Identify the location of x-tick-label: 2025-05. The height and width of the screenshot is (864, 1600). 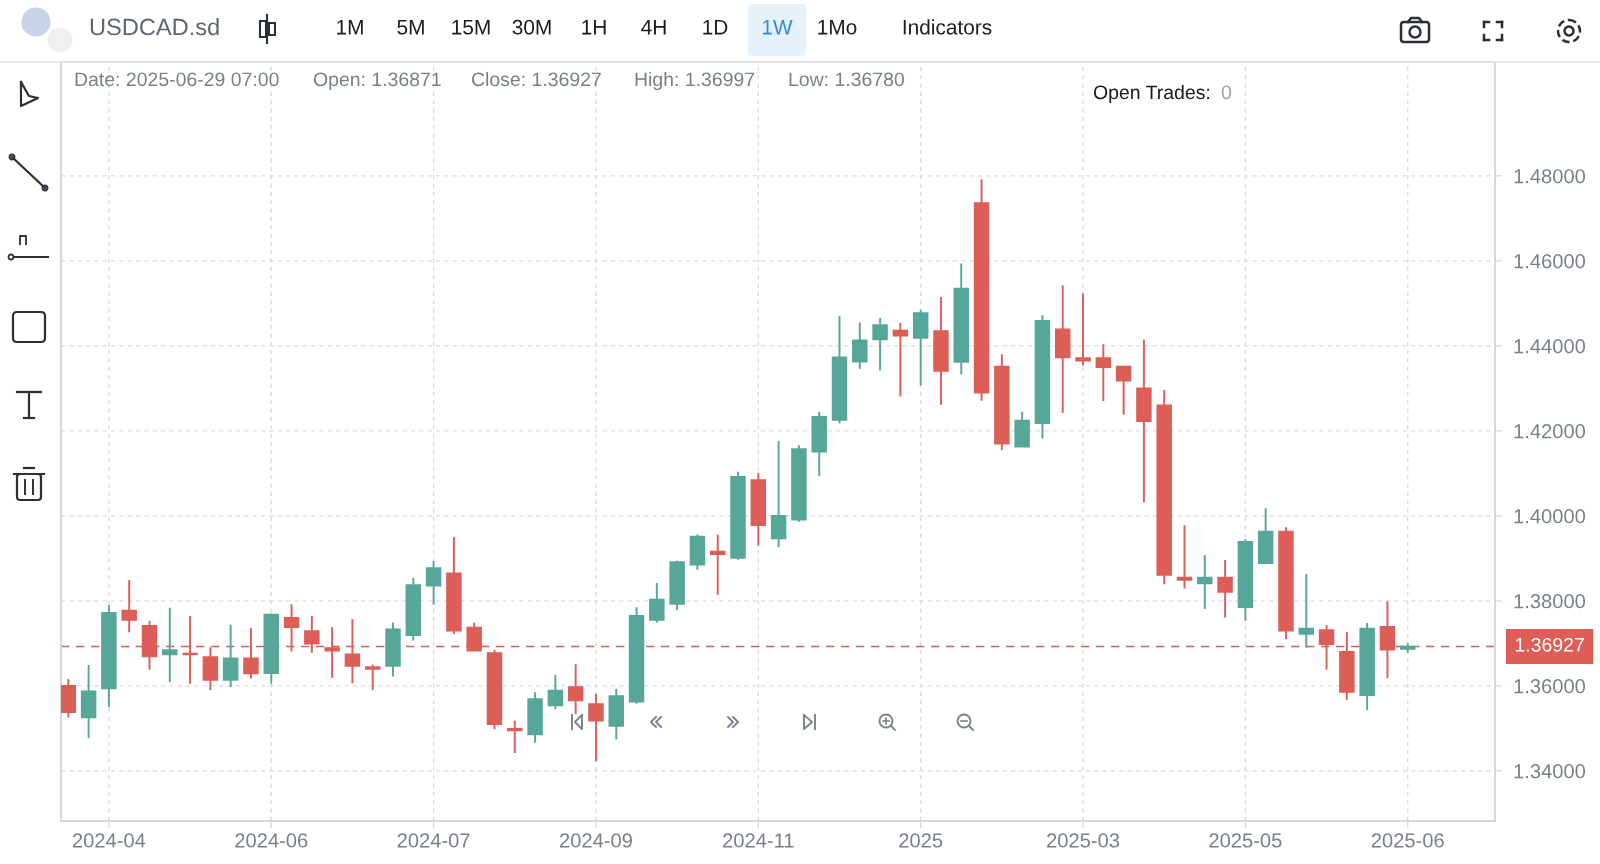
(1245, 840).